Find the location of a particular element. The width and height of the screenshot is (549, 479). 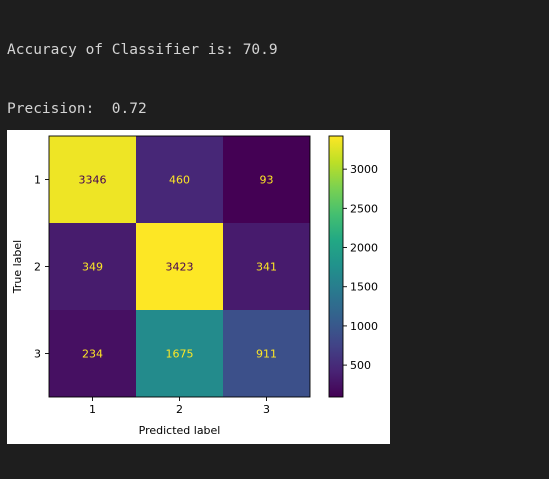

cell-value-3-1: 234 is located at coordinates (92, 354).